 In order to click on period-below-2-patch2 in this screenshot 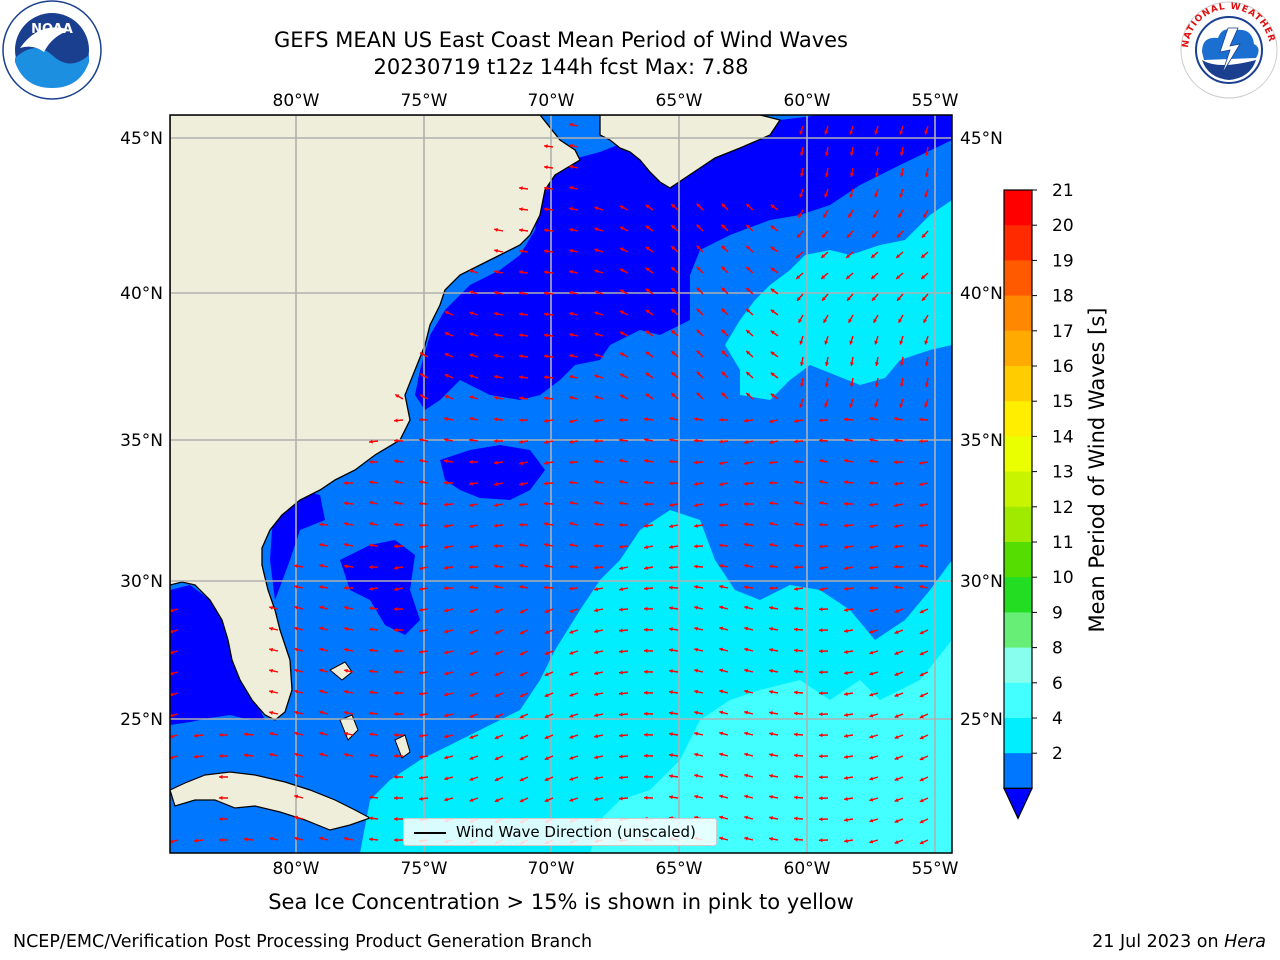, I will do `click(380, 587)`.